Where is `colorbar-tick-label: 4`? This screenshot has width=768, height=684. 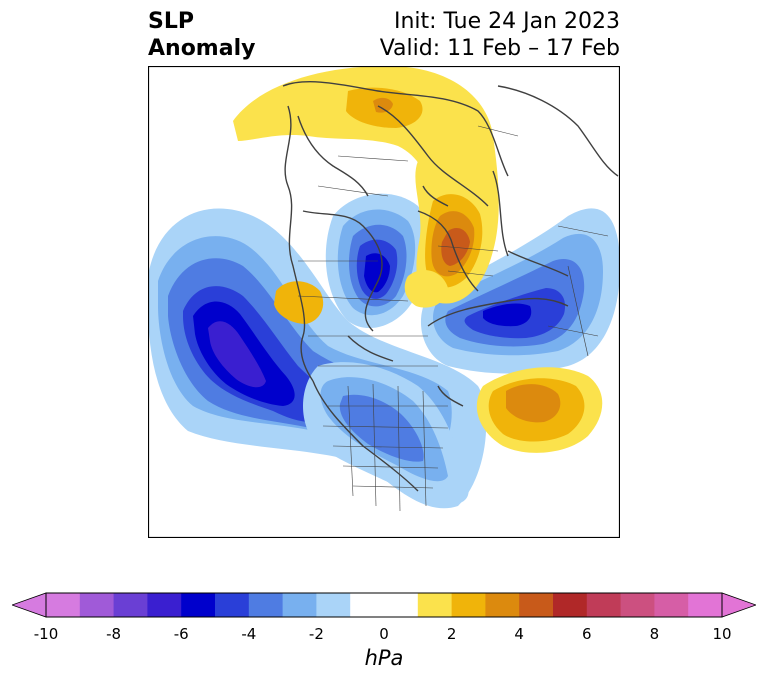
colorbar-tick-label: 4 is located at coordinates (519, 634).